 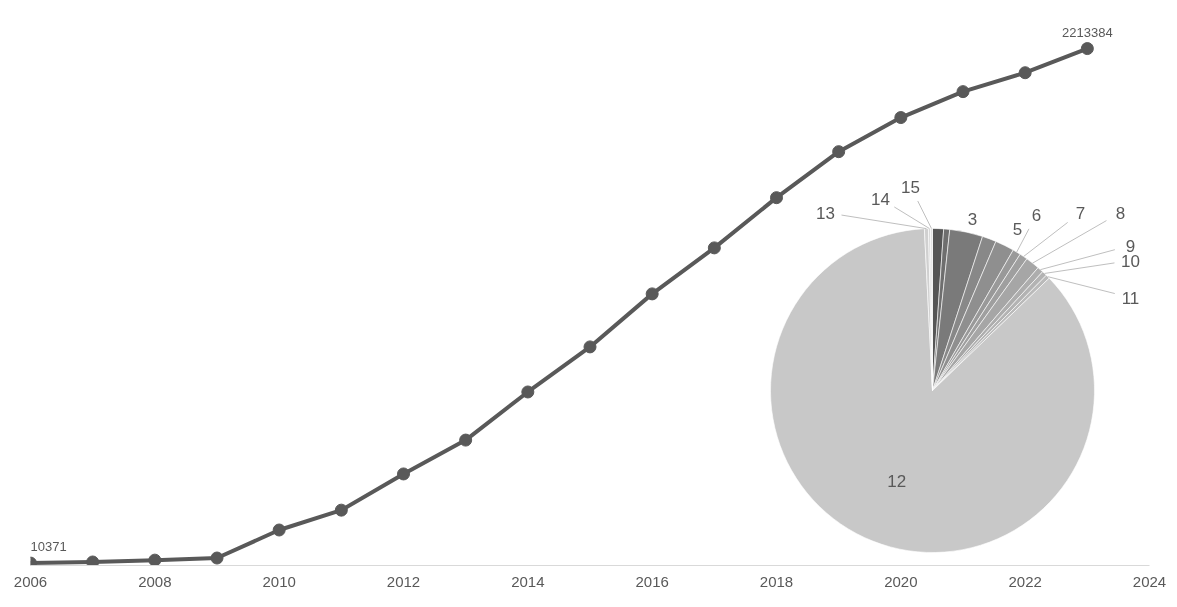 What do you see at coordinates (1017, 229) in the screenshot?
I see `slice-label: 5` at bounding box center [1017, 229].